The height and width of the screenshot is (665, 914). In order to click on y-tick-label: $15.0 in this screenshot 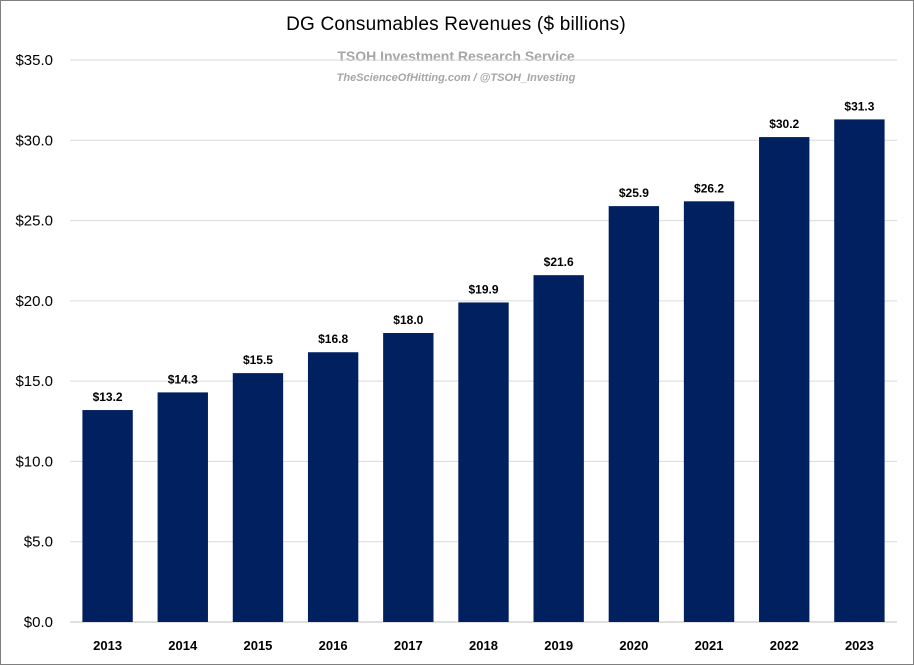, I will do `click(34, 381)`.